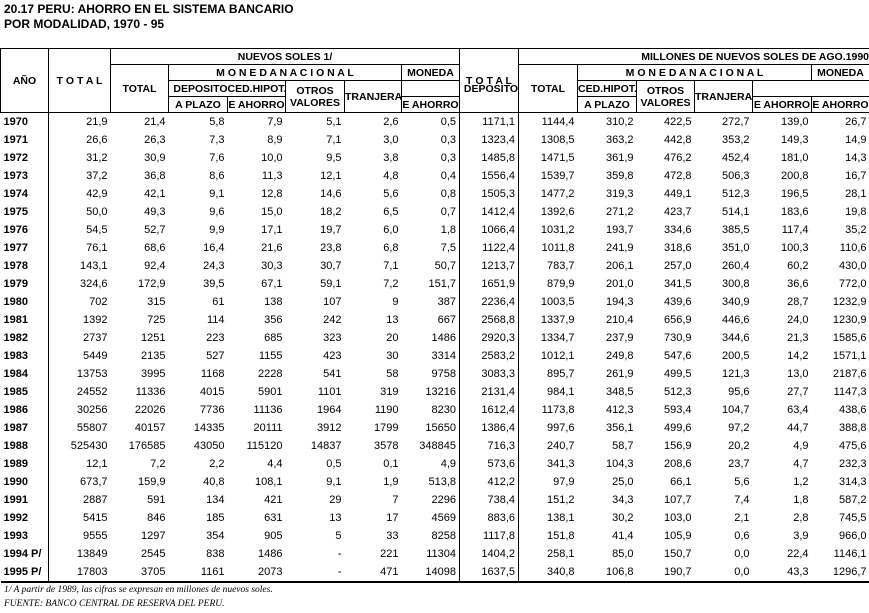 The image size is (869, 613). I want to click on value-cell: 149,3, so click(794, 140).